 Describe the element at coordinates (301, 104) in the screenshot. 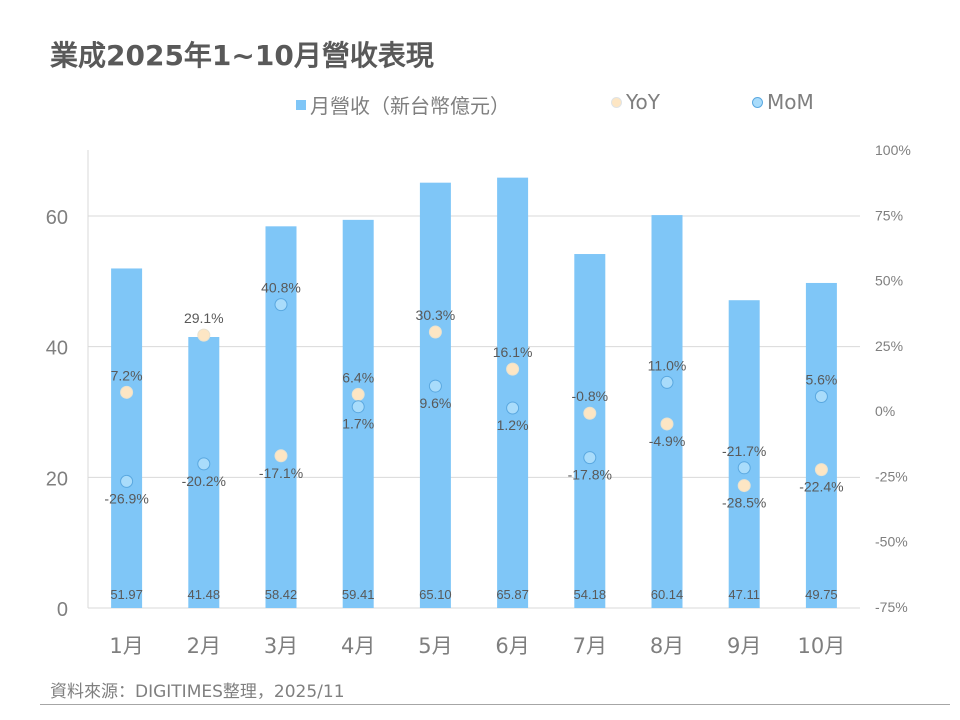

I see `bar-swatch-icon` at that location.